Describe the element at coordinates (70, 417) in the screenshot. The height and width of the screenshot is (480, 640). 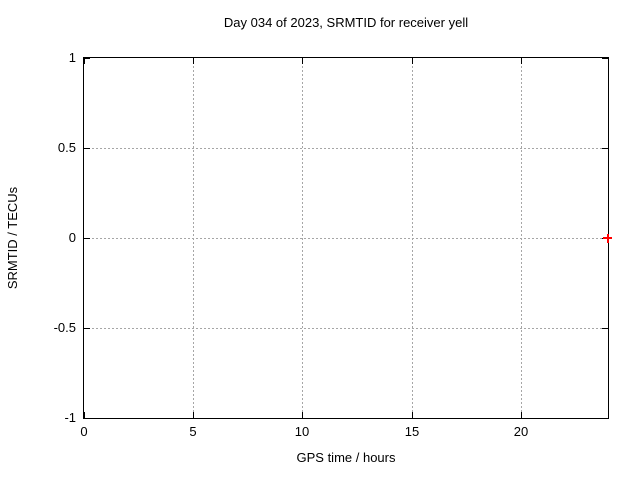
I see `y-tick-label: -1` at that location.